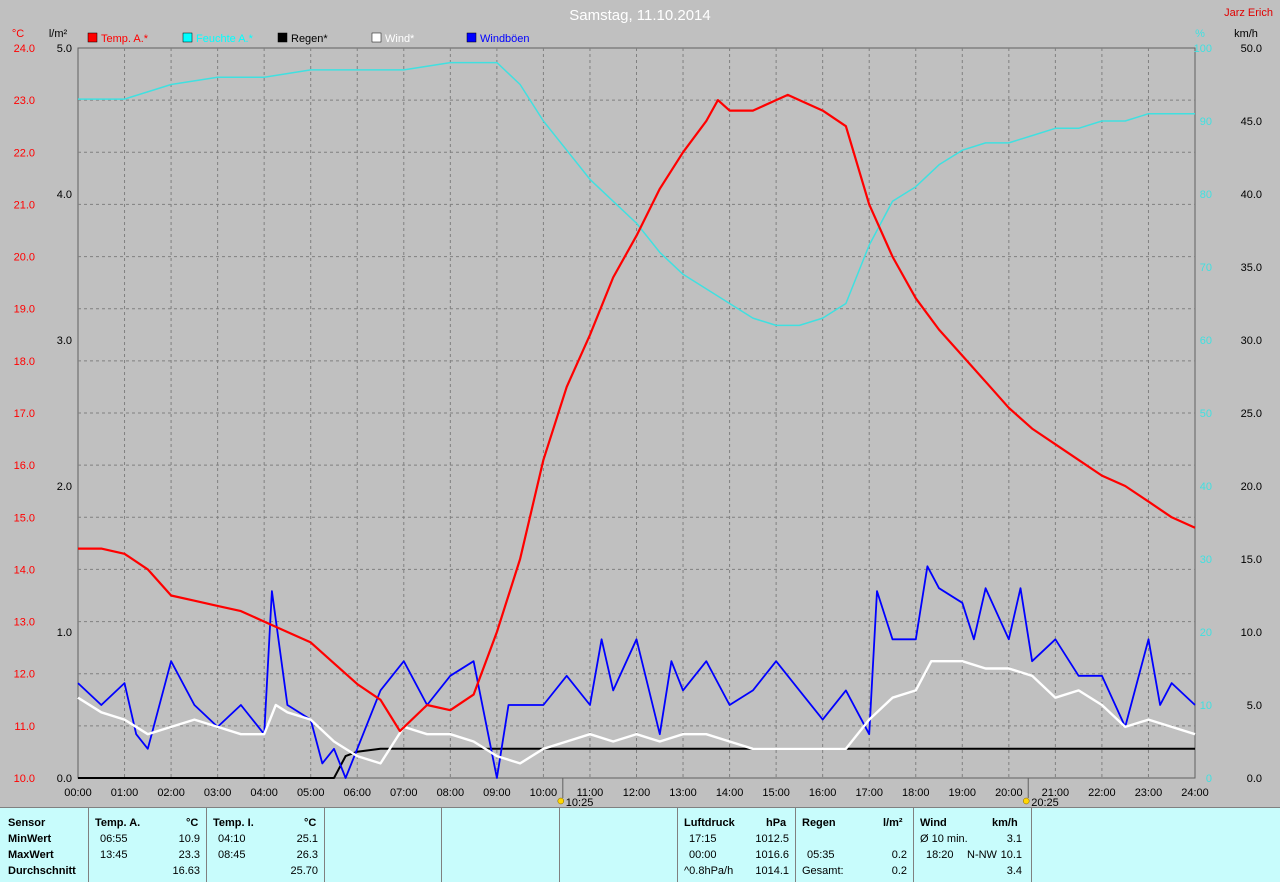 The width and height of the screenshot is (1280, 882). What do you see at coordinates (1014, 839) in the screenshot?
I see `wind-min-value: 3.1` at bounding box center [1014, 839].